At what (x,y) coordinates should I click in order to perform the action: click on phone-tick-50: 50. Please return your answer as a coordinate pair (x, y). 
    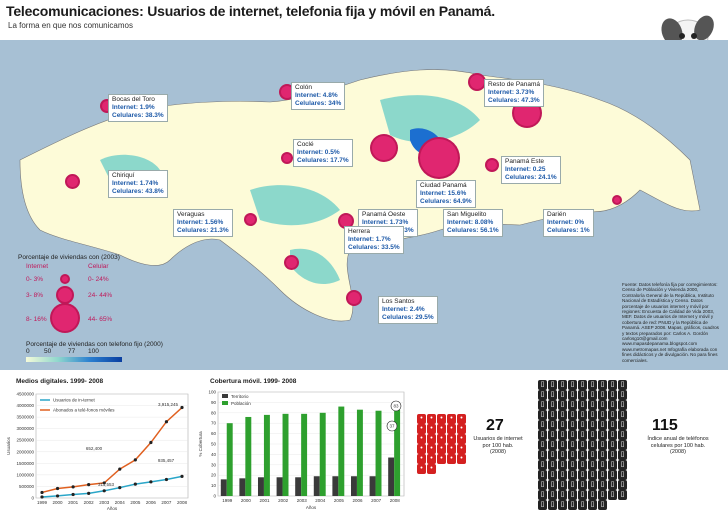
    Looking at the image, I should click on (48, 351).